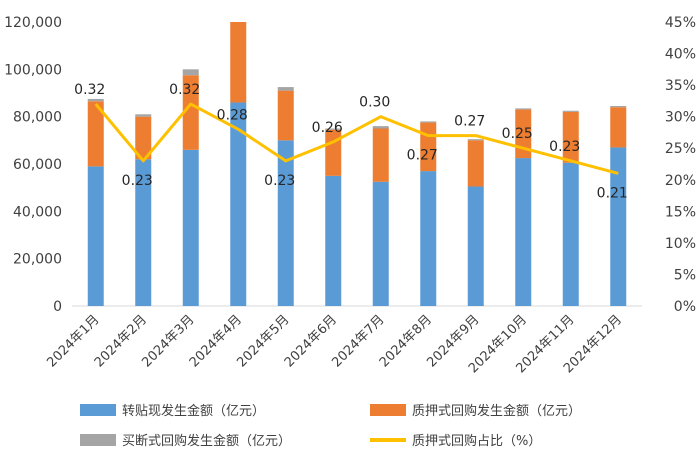 This screenshot has height=476, width=700. I want to click on legend-swatch-pledged-repo, so click(388, 409).